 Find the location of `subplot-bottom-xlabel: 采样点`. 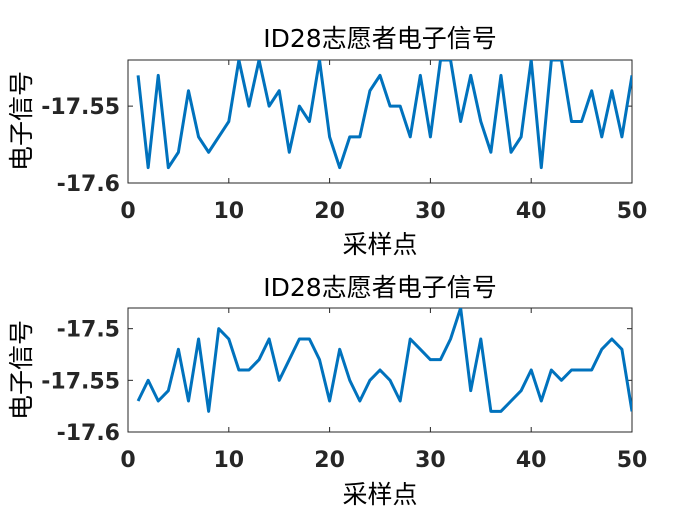

subplot-bottom-xlabel: 采样点 is located at coordinates (379, 494).